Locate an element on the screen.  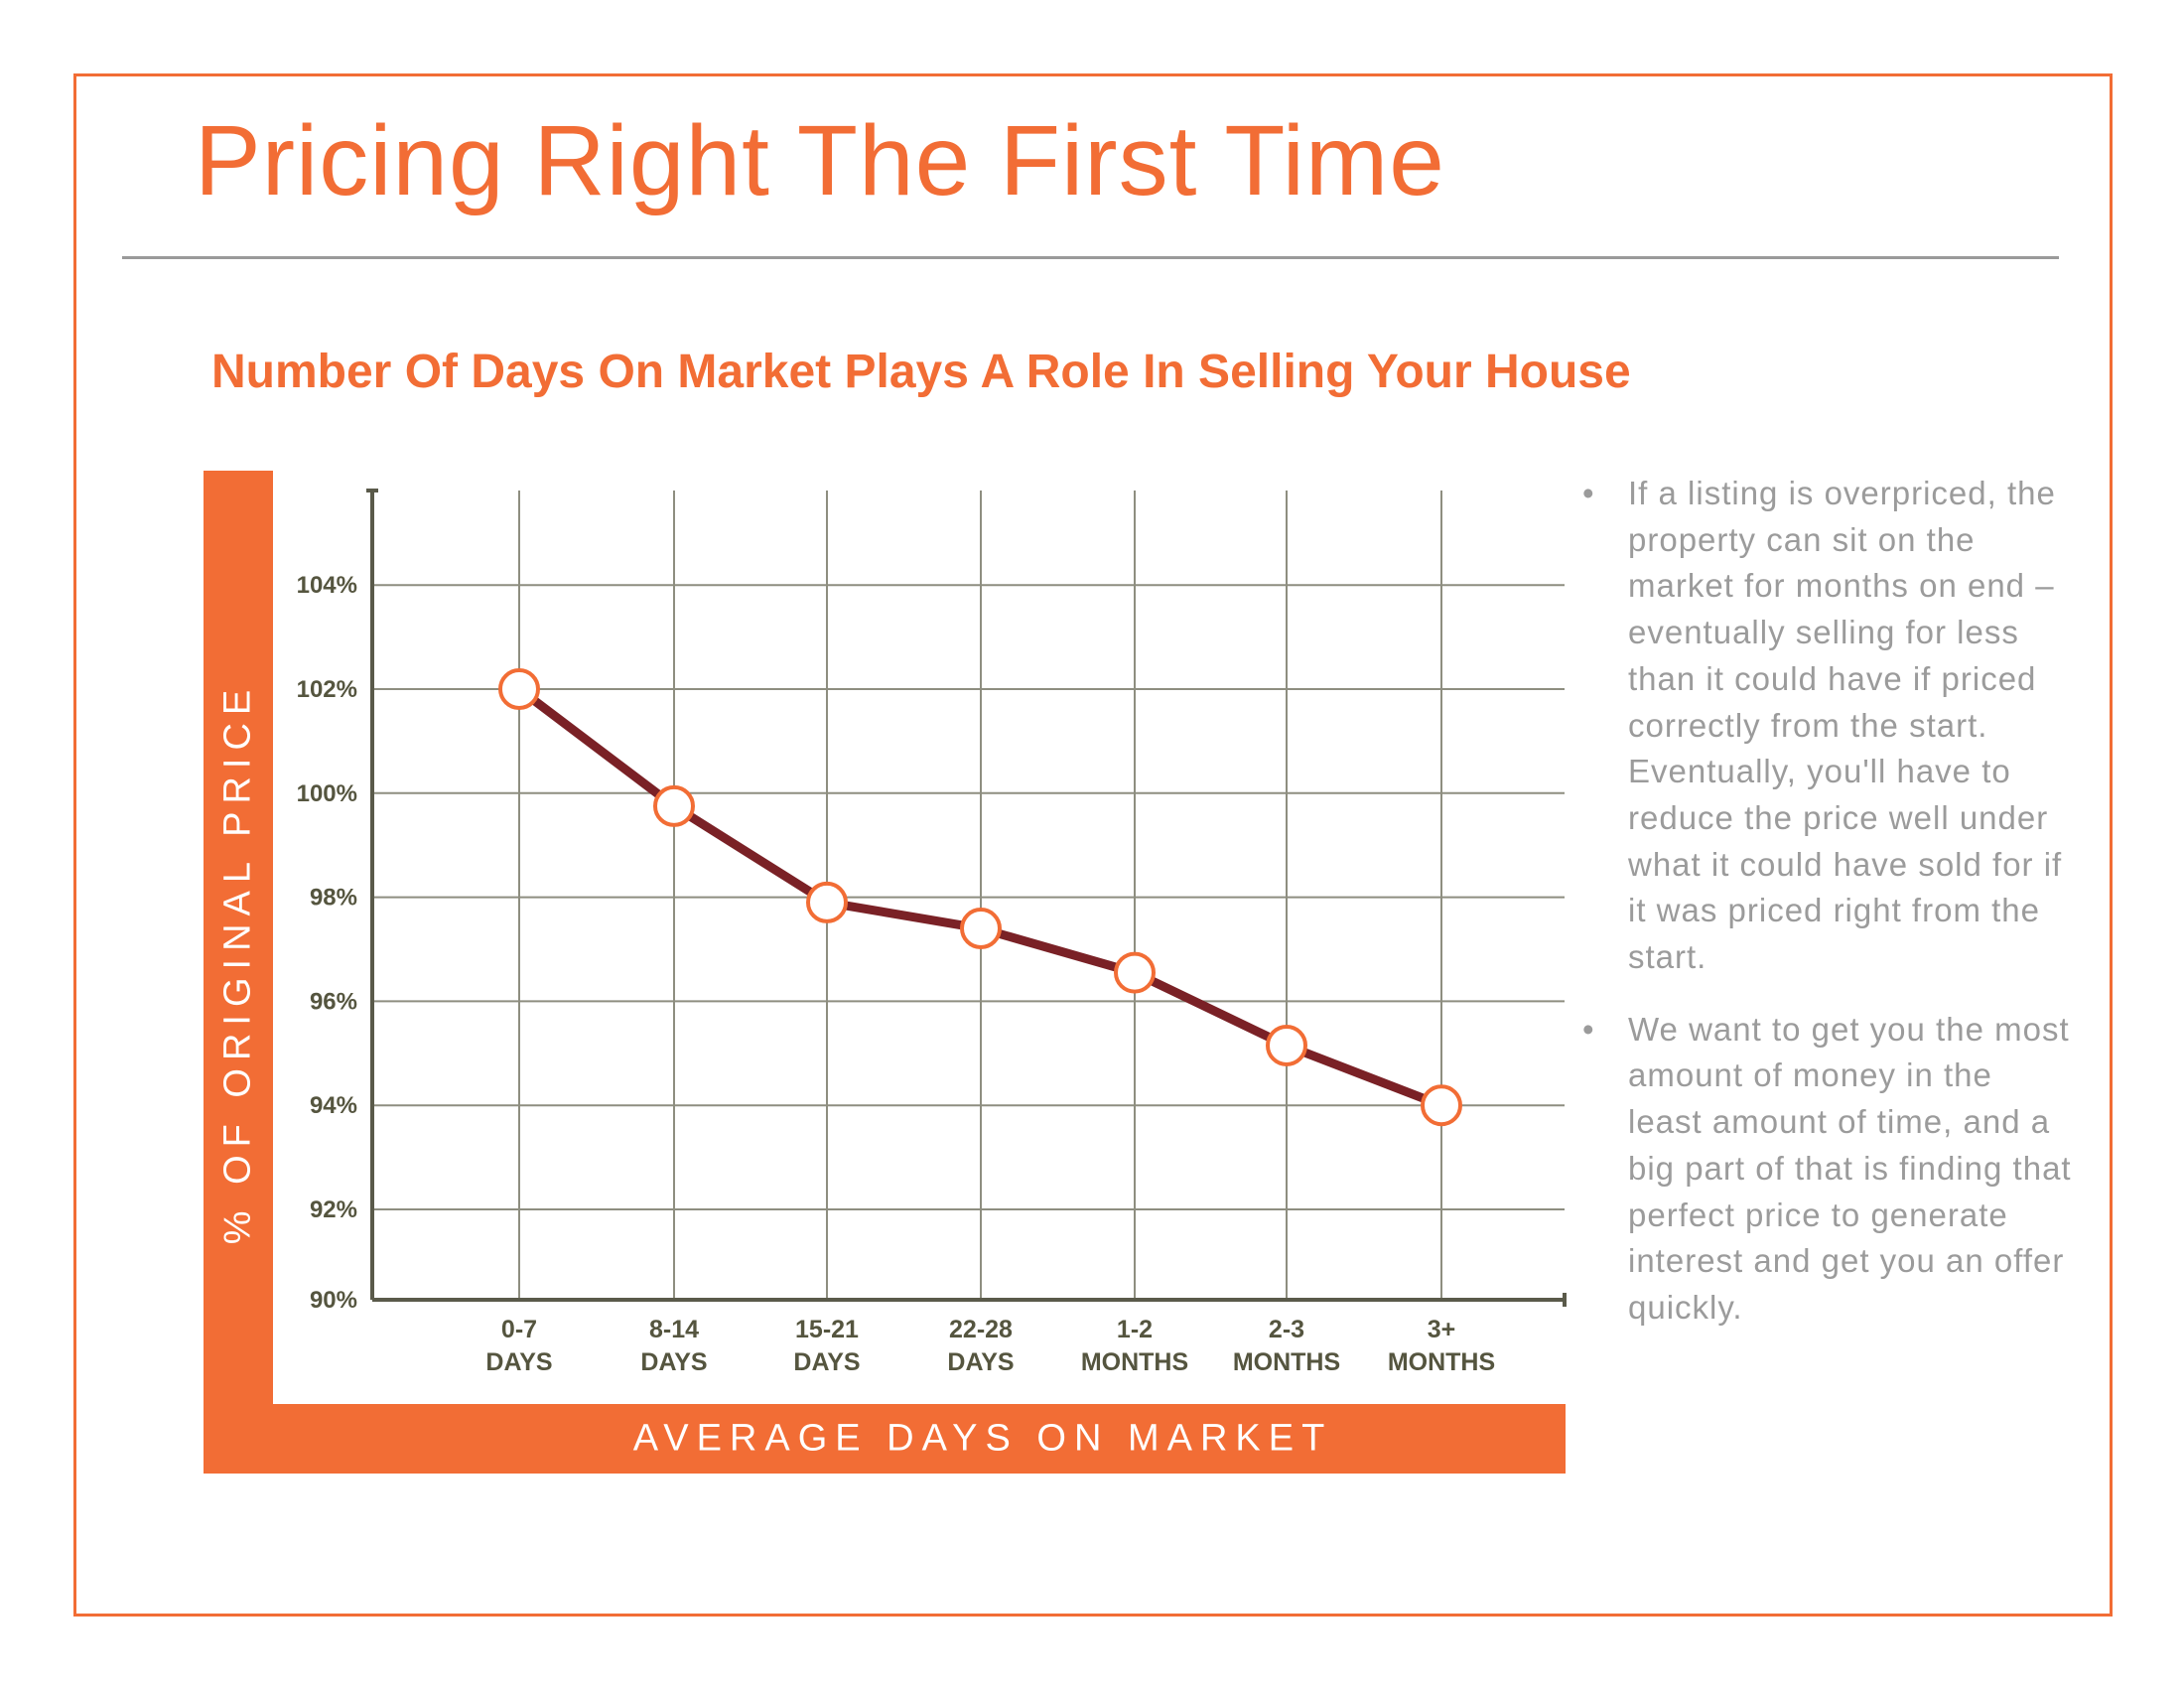
y-tick-label: 92% is located at coordinates (333, 1209).